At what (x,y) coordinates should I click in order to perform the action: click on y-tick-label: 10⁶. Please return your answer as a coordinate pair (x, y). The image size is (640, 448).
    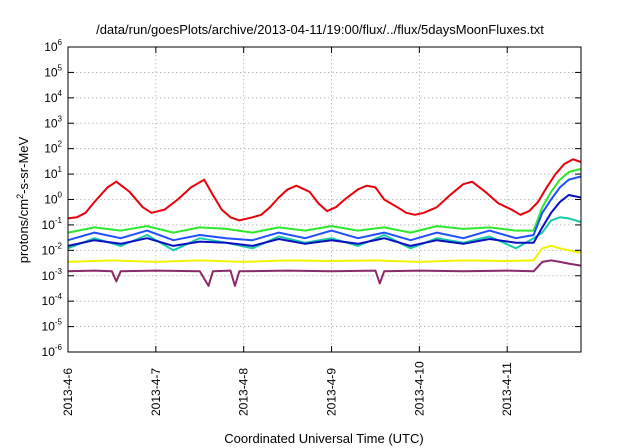
    Looking at the image, I should click on (53, 46).